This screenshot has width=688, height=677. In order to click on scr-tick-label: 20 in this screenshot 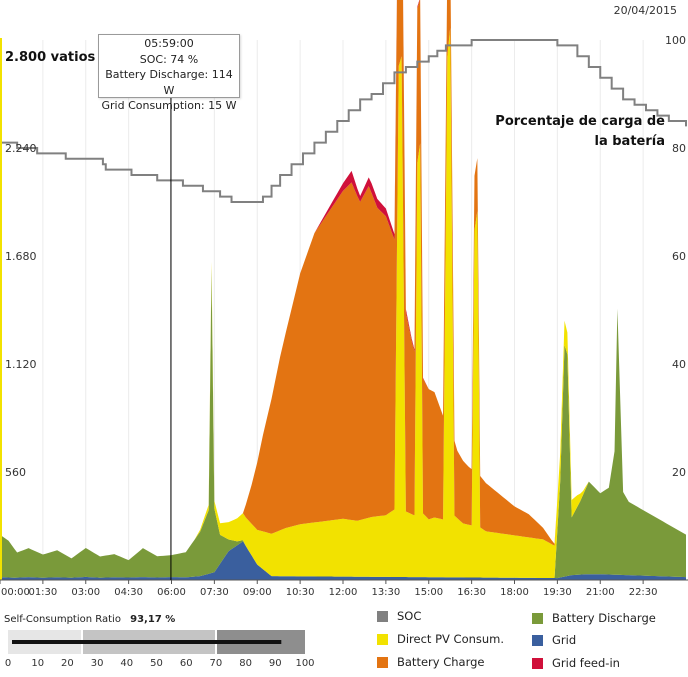, I will do `click(67, 663)`.